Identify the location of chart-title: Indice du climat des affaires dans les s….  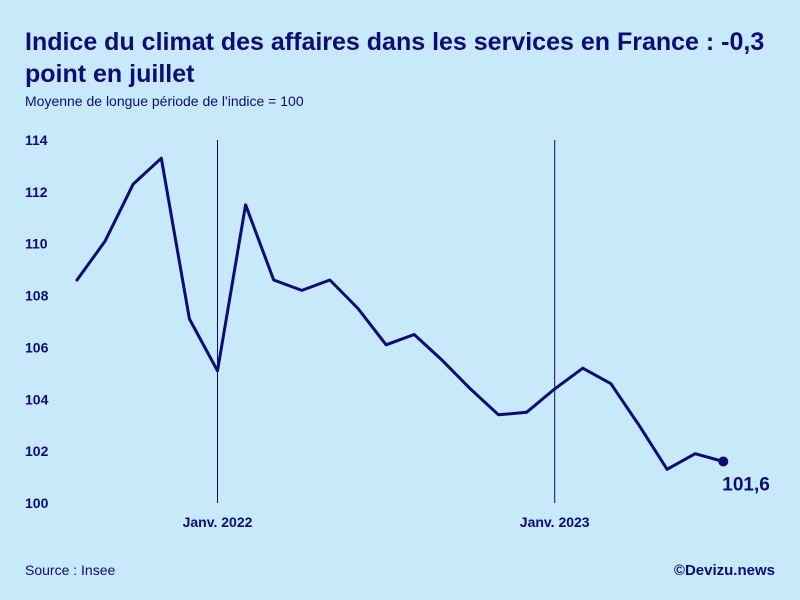
(395, 58).